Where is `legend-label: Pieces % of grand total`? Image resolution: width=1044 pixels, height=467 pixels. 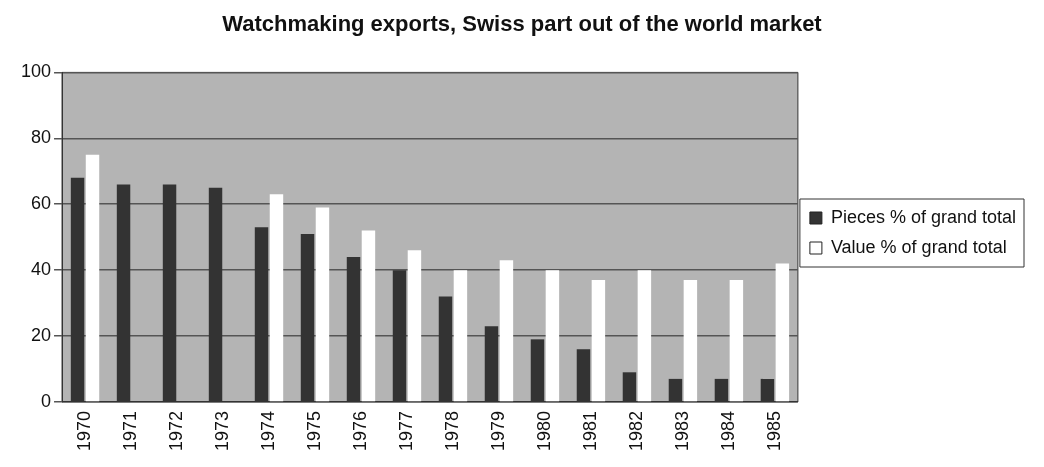
legend-label: Pieces % of grand total is located at coordinates (923, 216).